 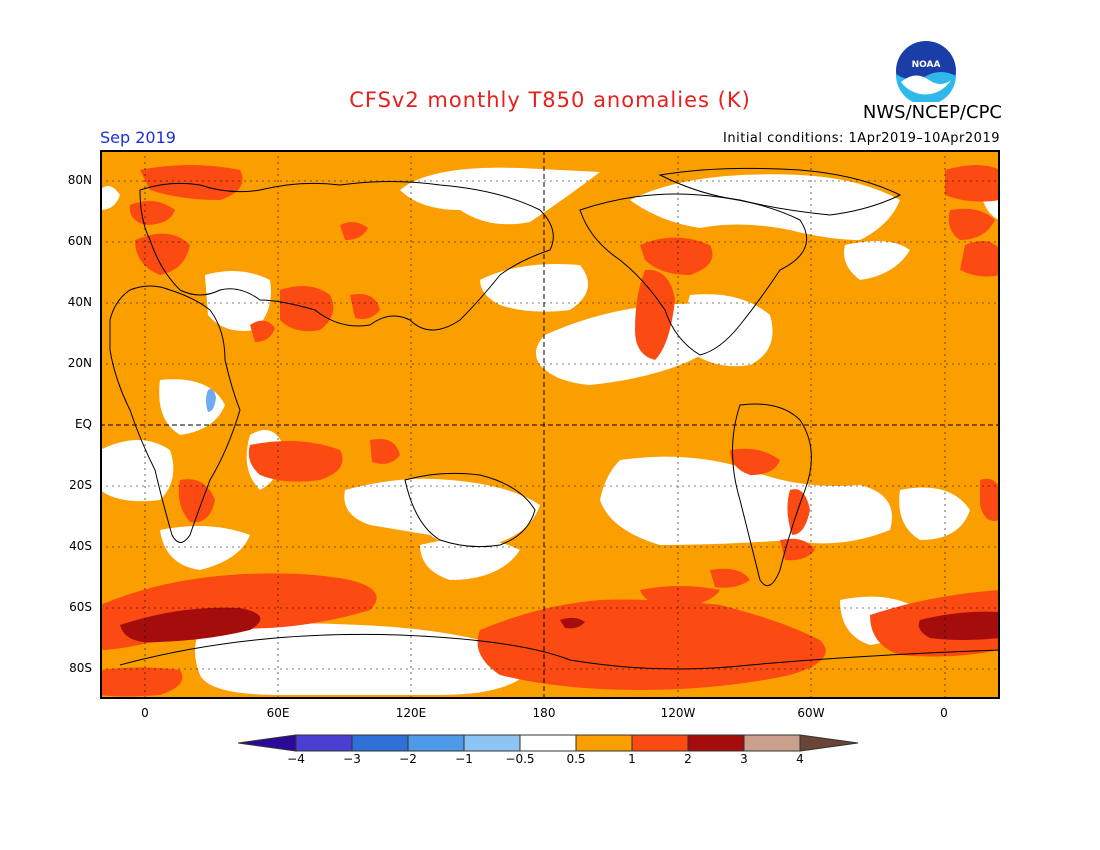 I want to click on initial-conditions: Initial conditions: 1Apr2019–10Apr2019, so click(x=861, y=138).